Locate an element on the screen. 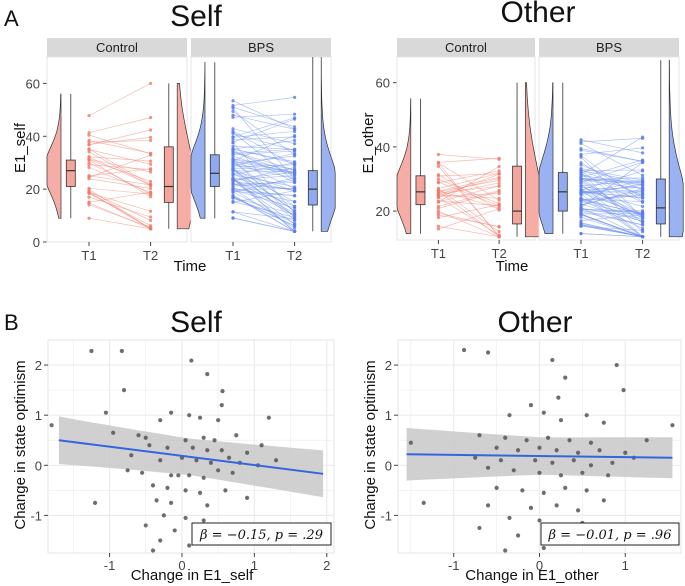  y-tick-label: 0 is located at coordinates (36, 242).